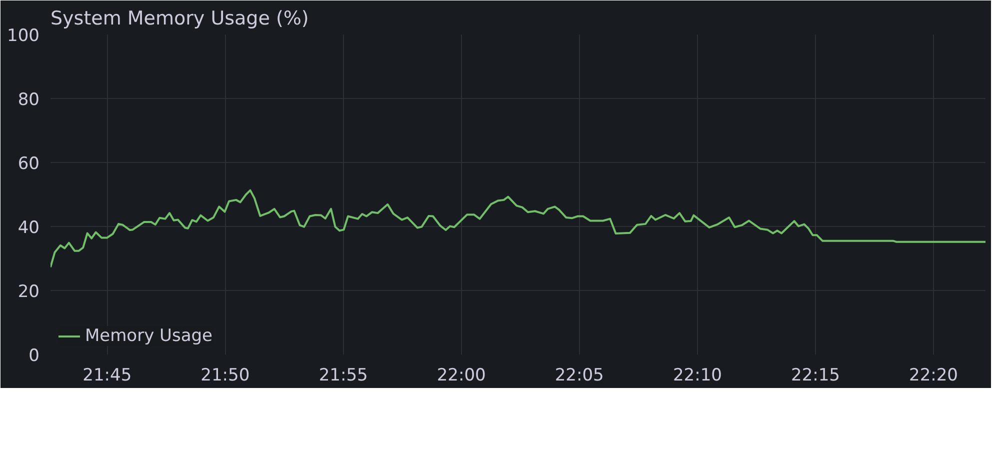 Image resolution: width=1000 pixels, height=472 pixels. What do you see at coordinates (225, 376) in the screenshot?
I see `x-tick-label: 21:50` at bounding box center [225, 376].